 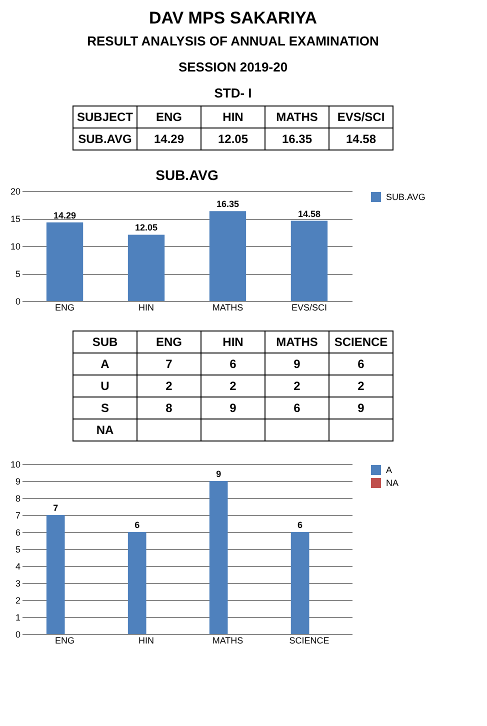 What do you see at coordinates (392, 483) in the screenshot?
I see `legend-label: NA` at bounding box center [392, 483].